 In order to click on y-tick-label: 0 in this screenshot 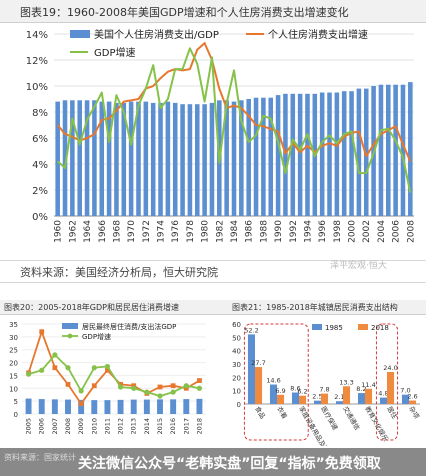, I will do `click(239, 405)`.